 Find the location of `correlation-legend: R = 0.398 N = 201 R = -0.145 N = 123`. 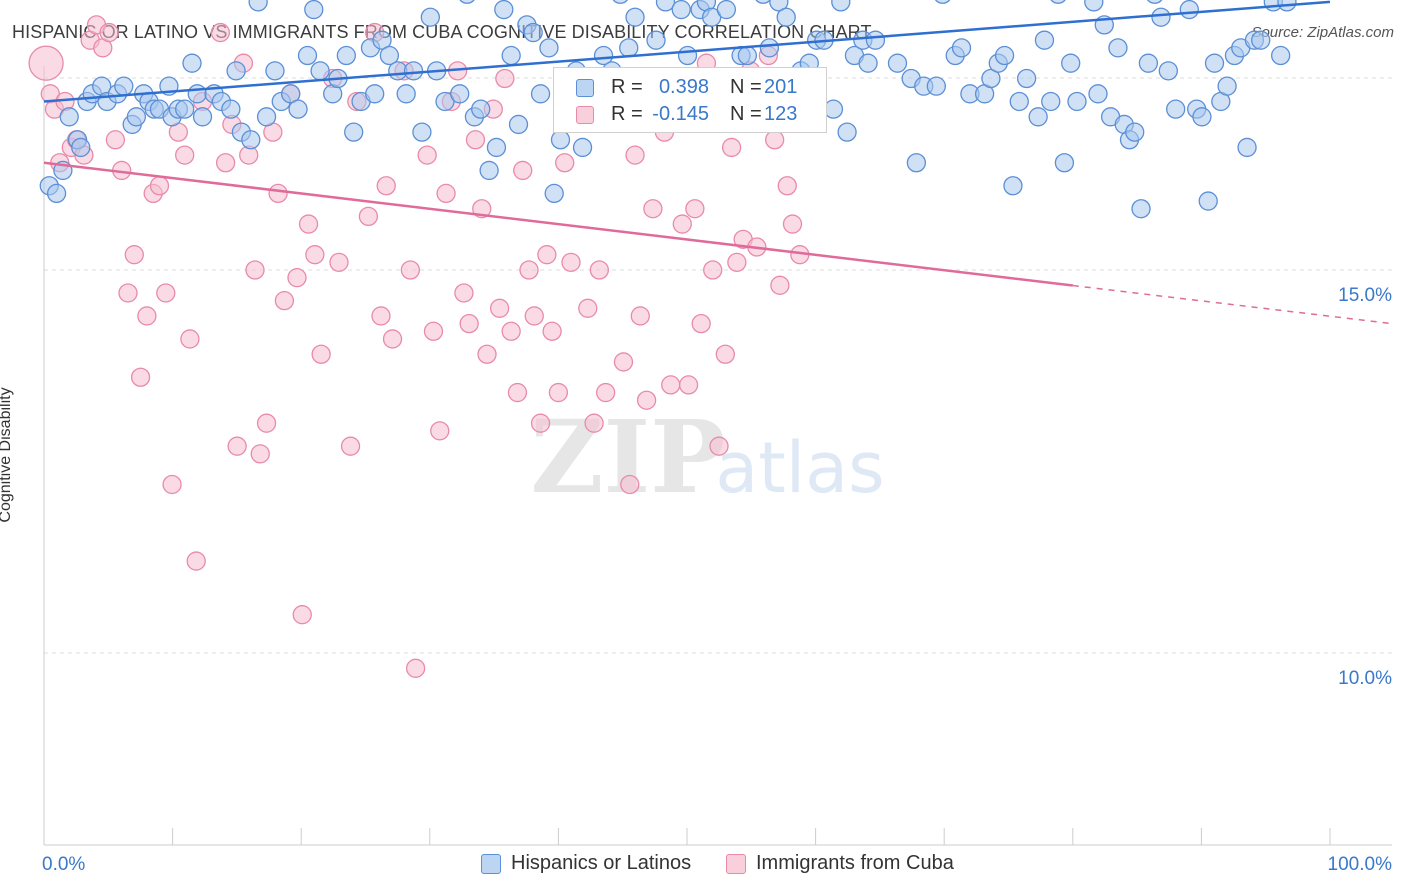

correlation-legend: R = 0.398 N = 201 R = -0.145 N = 123 is located at coordinates (690, 100).